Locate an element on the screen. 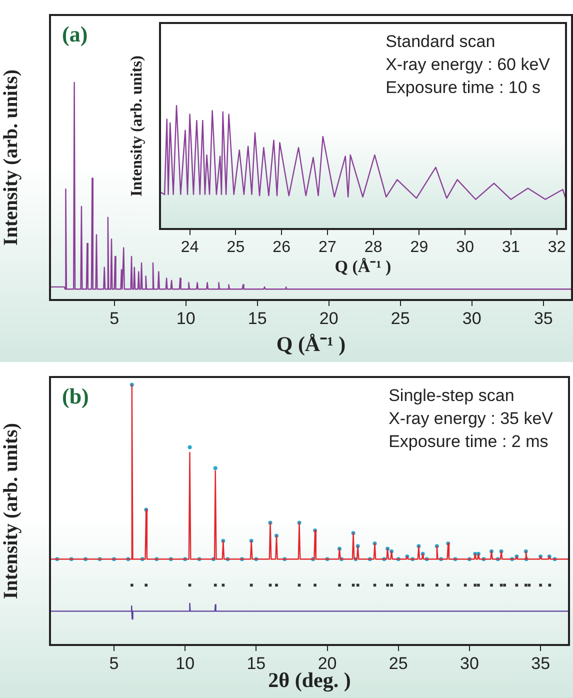  annotation: Exposure time : 2 ms is located at coordinates (468, 442).